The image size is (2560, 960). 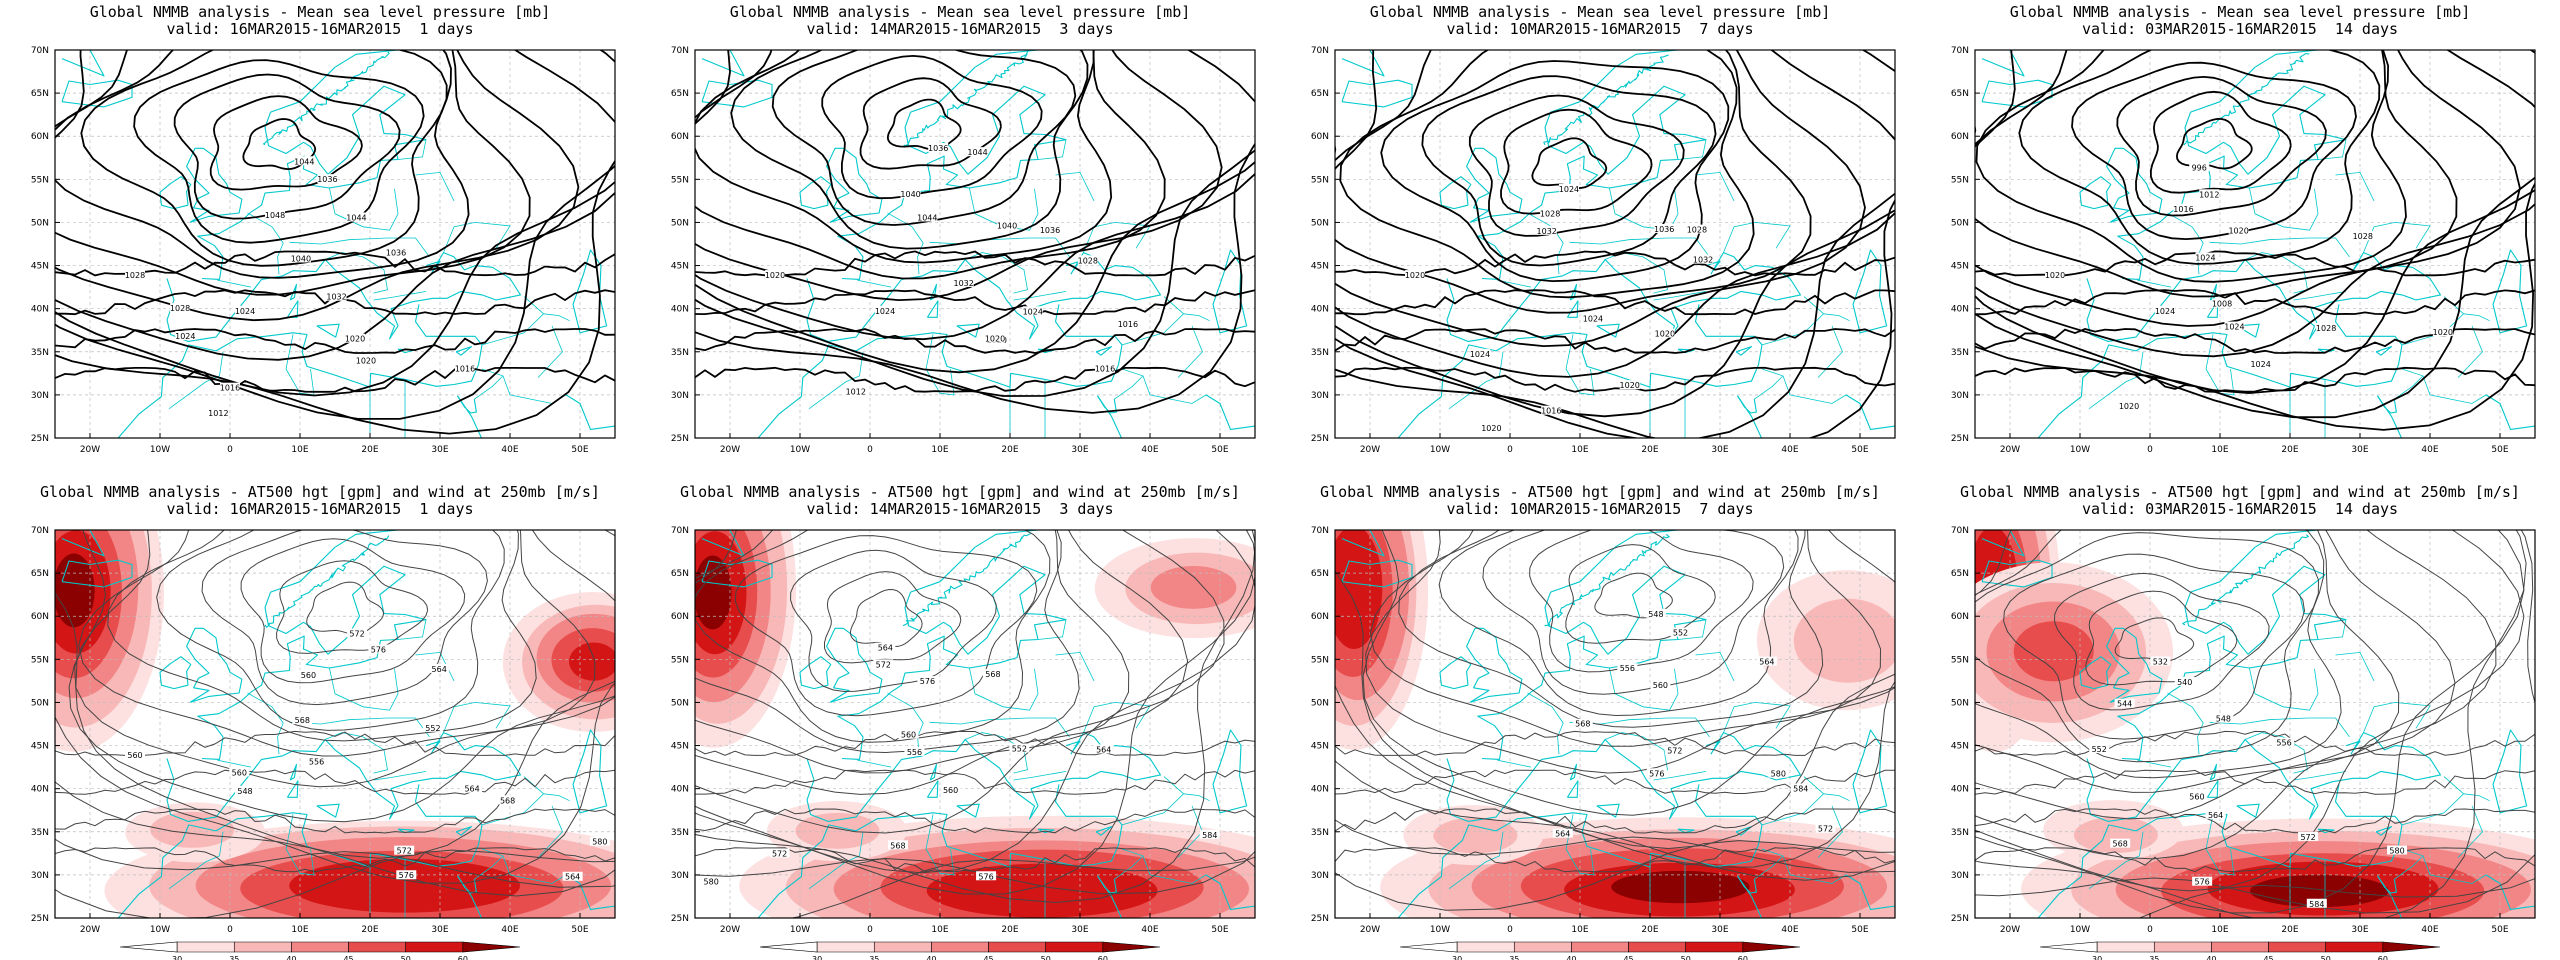 I want to click on lat-tick-label: 35N, so click(x=1960, y=353).